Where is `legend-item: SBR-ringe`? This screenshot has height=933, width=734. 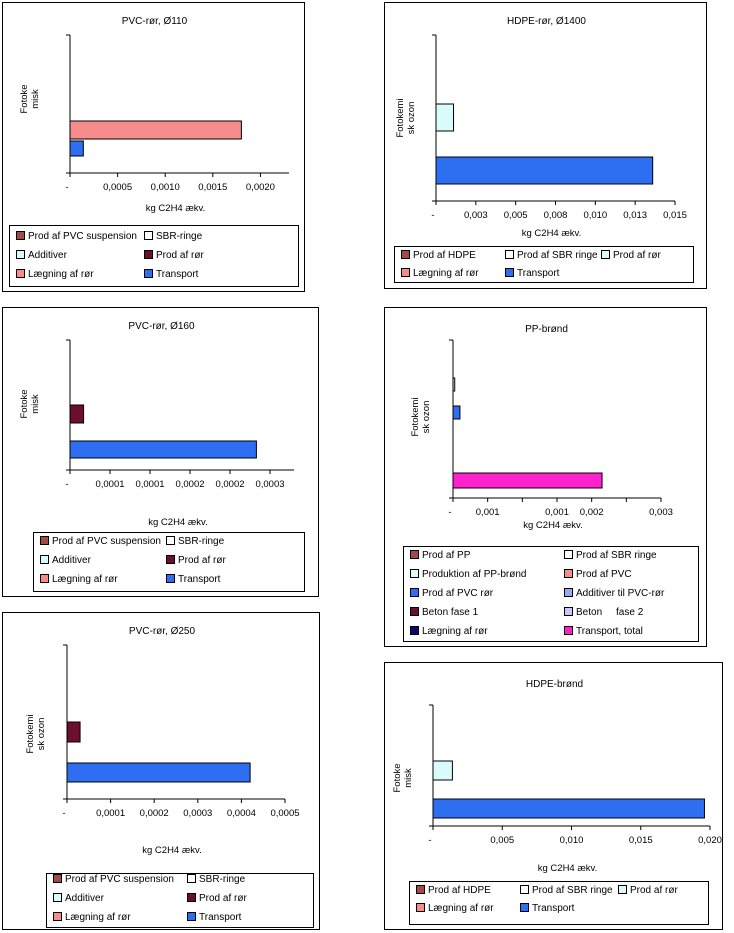
legend-item: SBR-ringe is located at coordinates (195, 541).